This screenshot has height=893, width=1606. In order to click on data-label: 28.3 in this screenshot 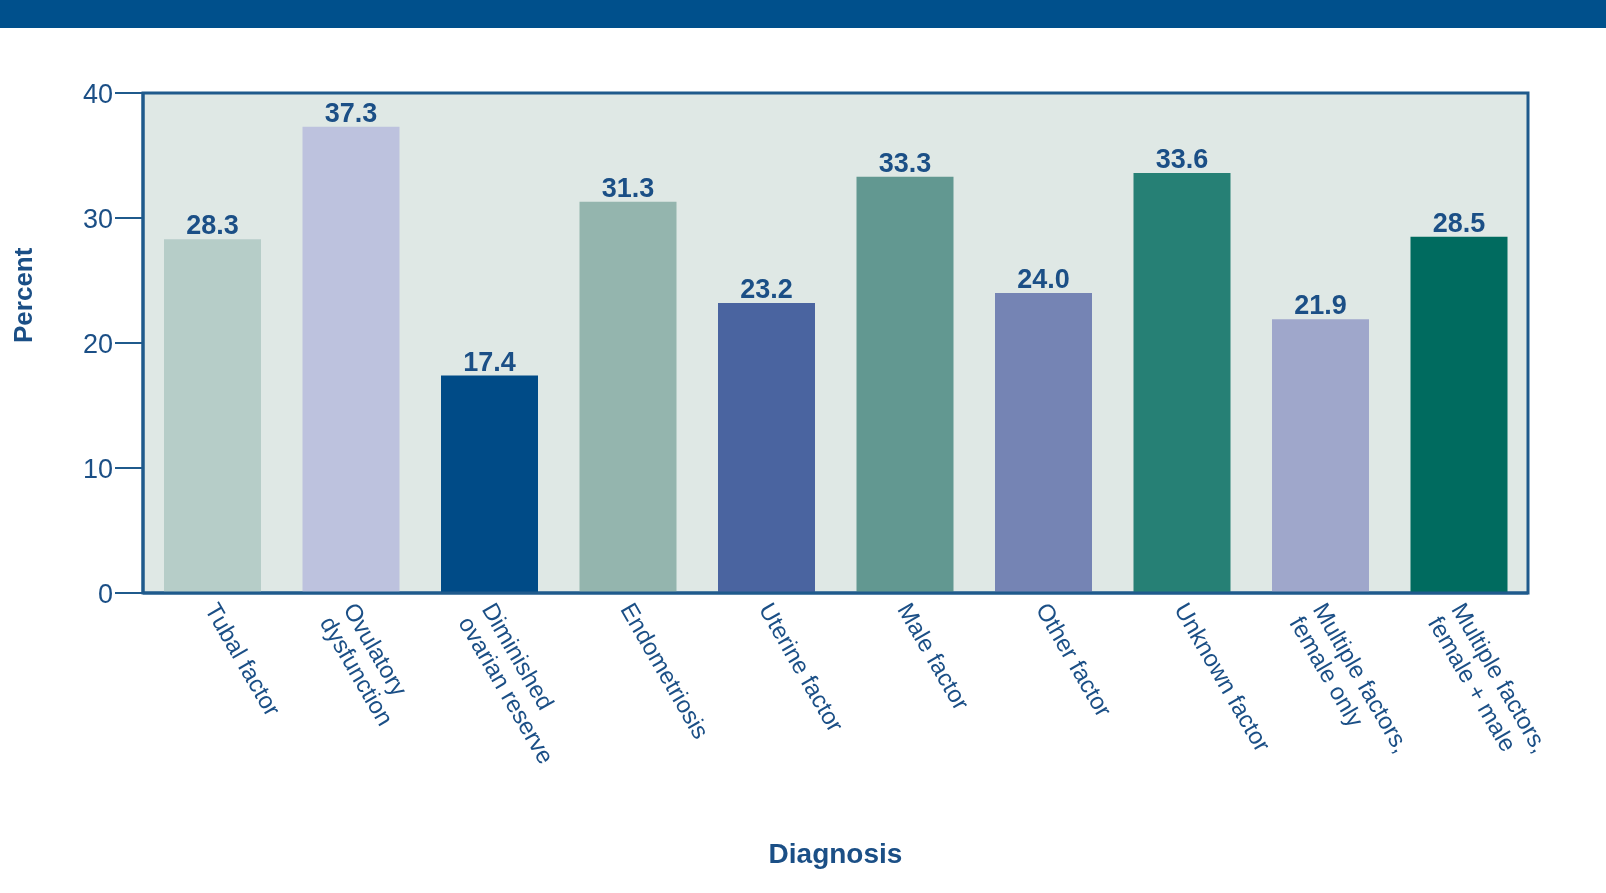, I will do `click(212, 225)`.